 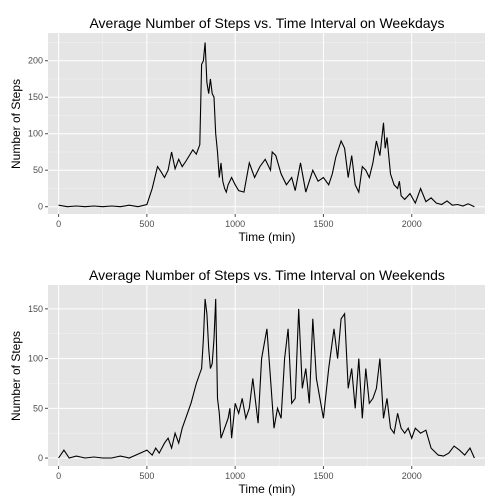 I want to click on weekends-y-axis-label: Number of Steps, so click(x=16, y=376).